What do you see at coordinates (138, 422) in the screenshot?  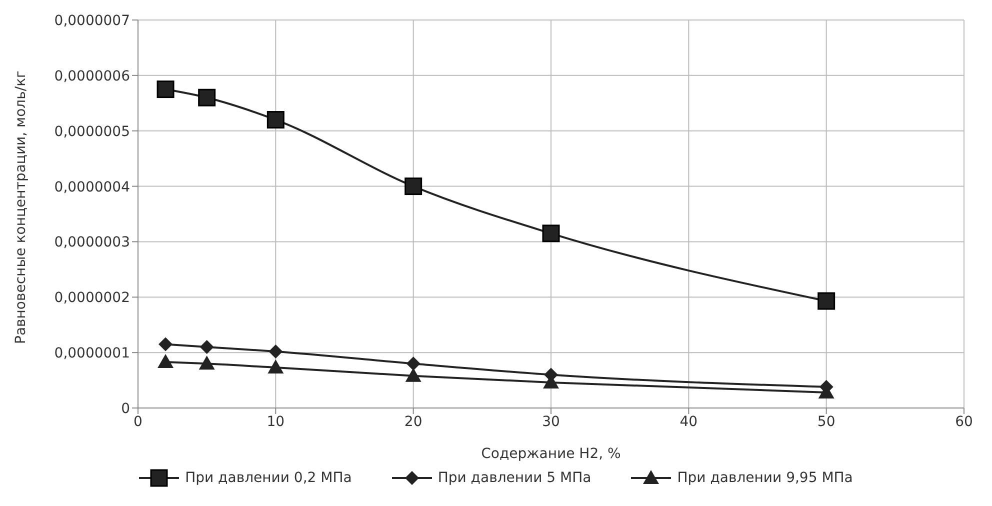 I see `x-tick-label: 0` at bounding box center [138, 422].